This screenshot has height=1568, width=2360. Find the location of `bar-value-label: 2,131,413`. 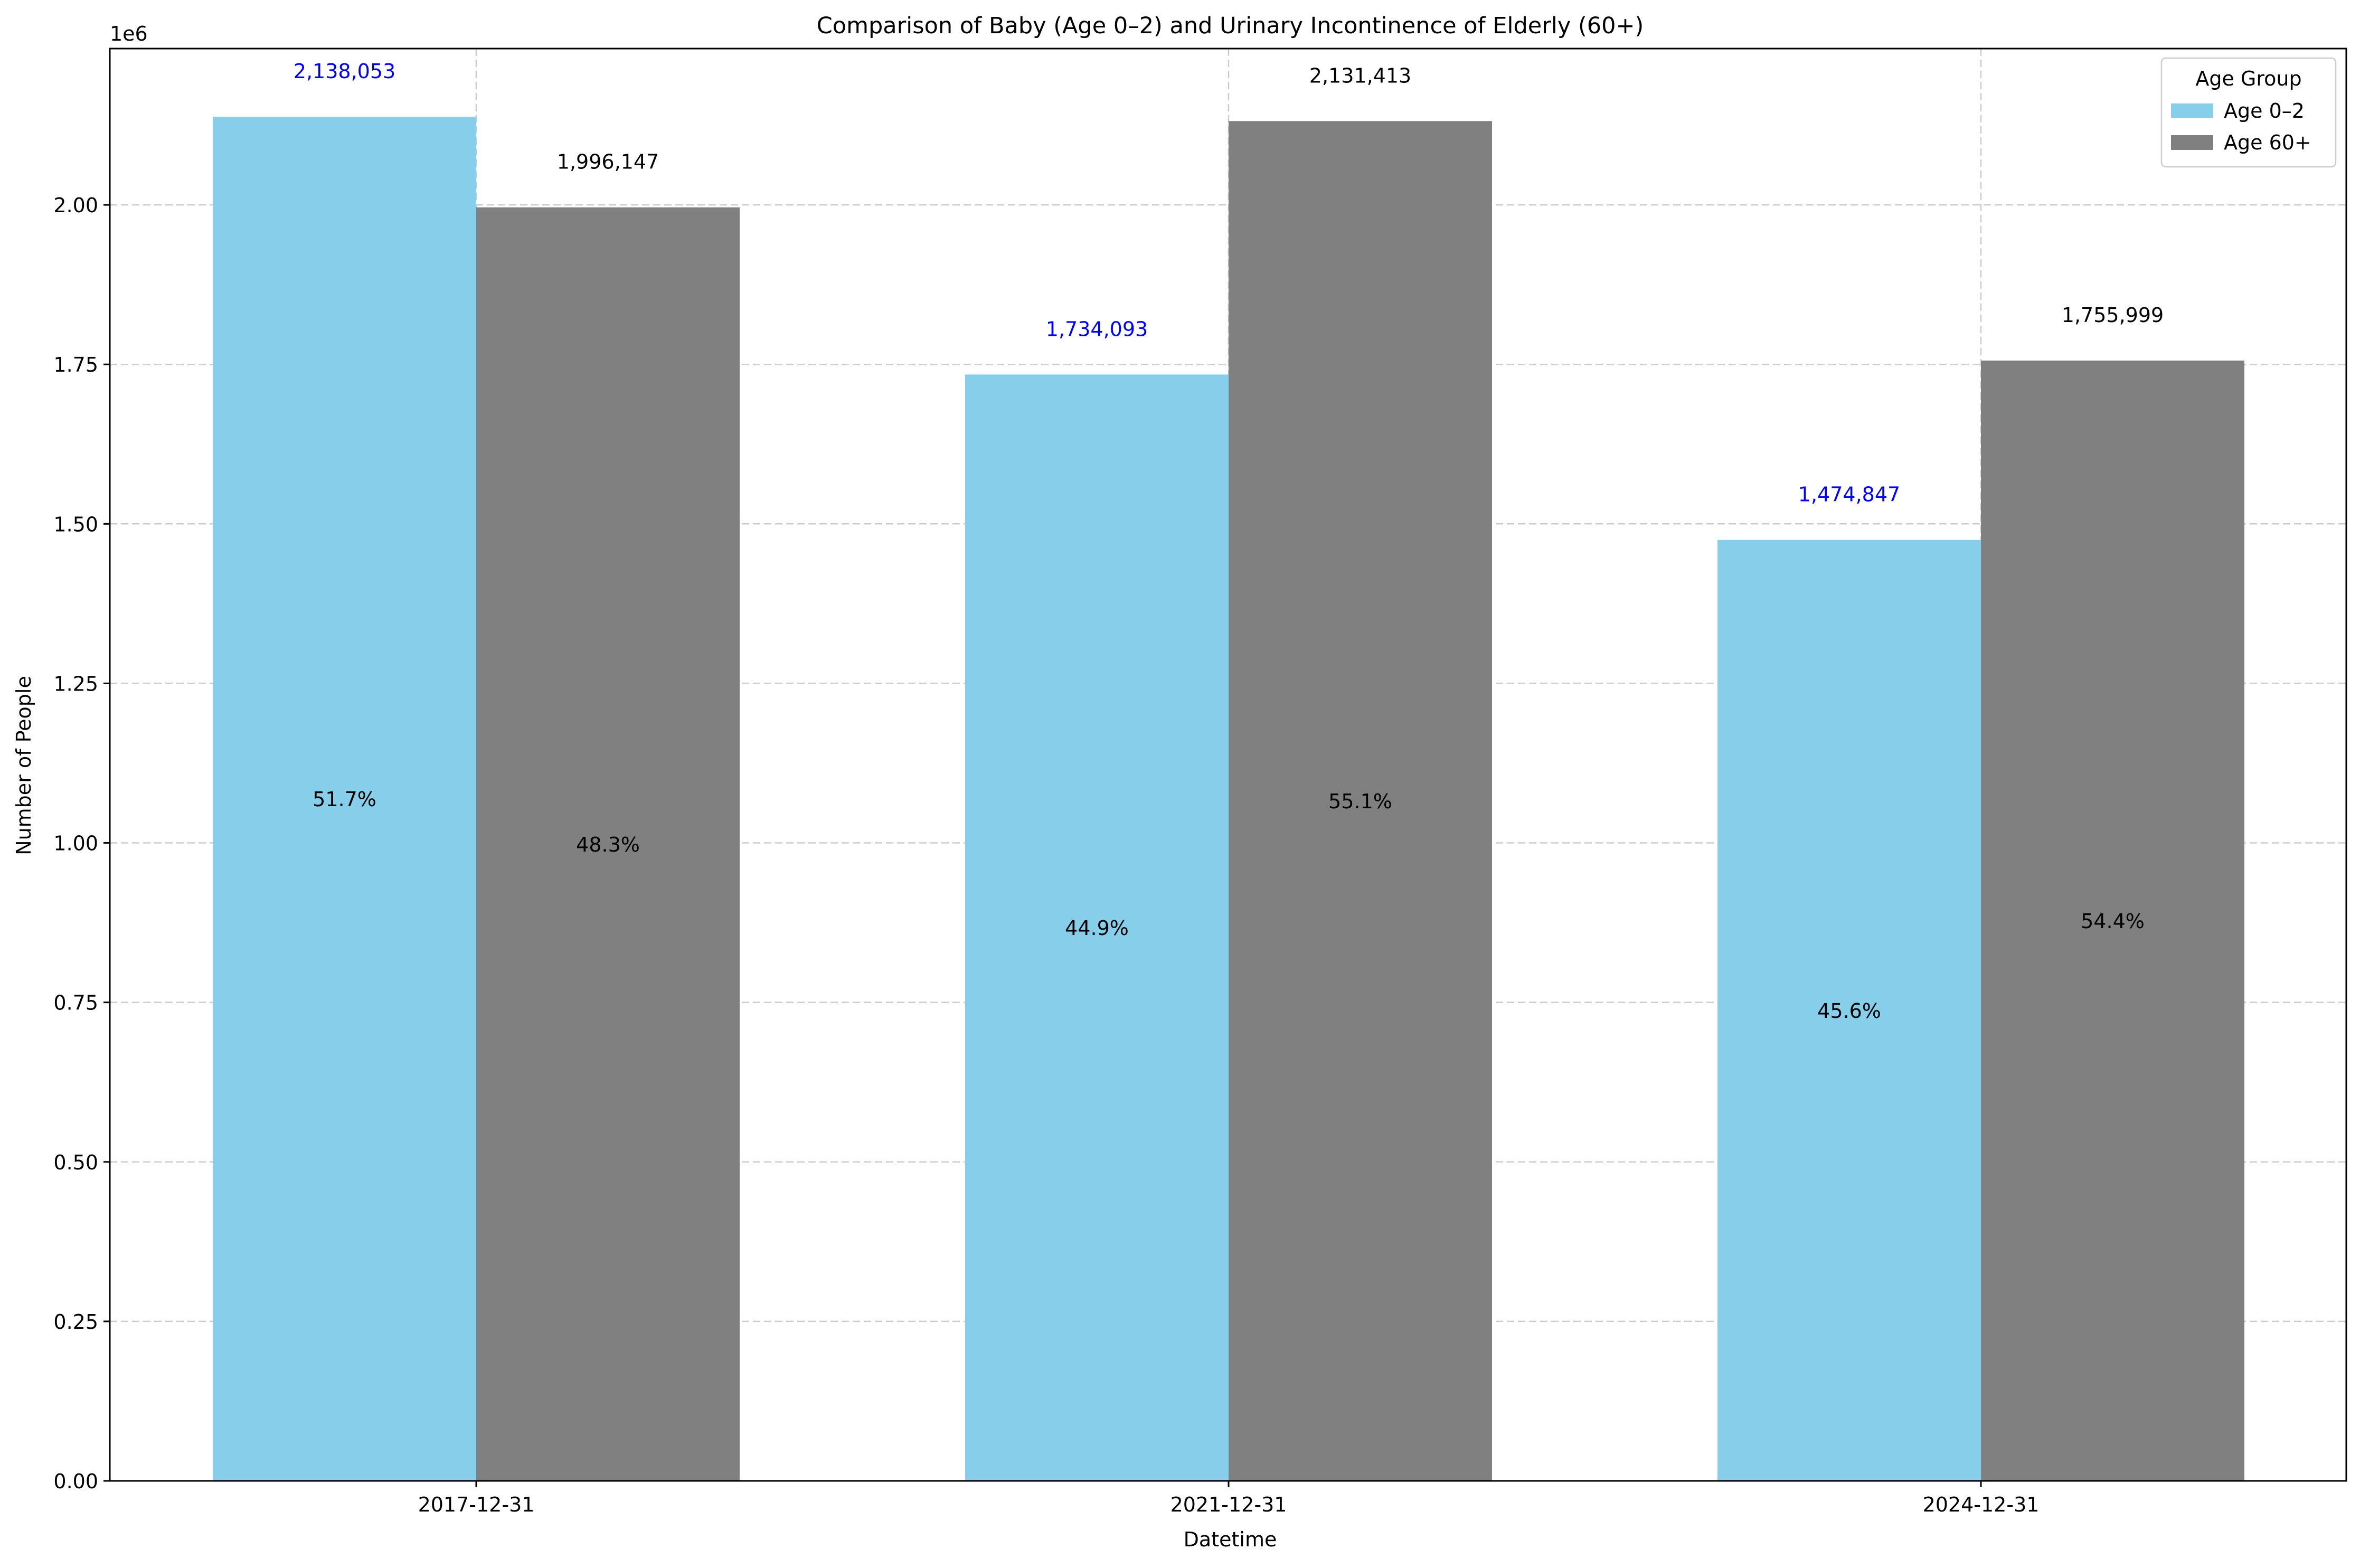

bar-value-label: 2,131,413 is located at coordinates (1360, 76).